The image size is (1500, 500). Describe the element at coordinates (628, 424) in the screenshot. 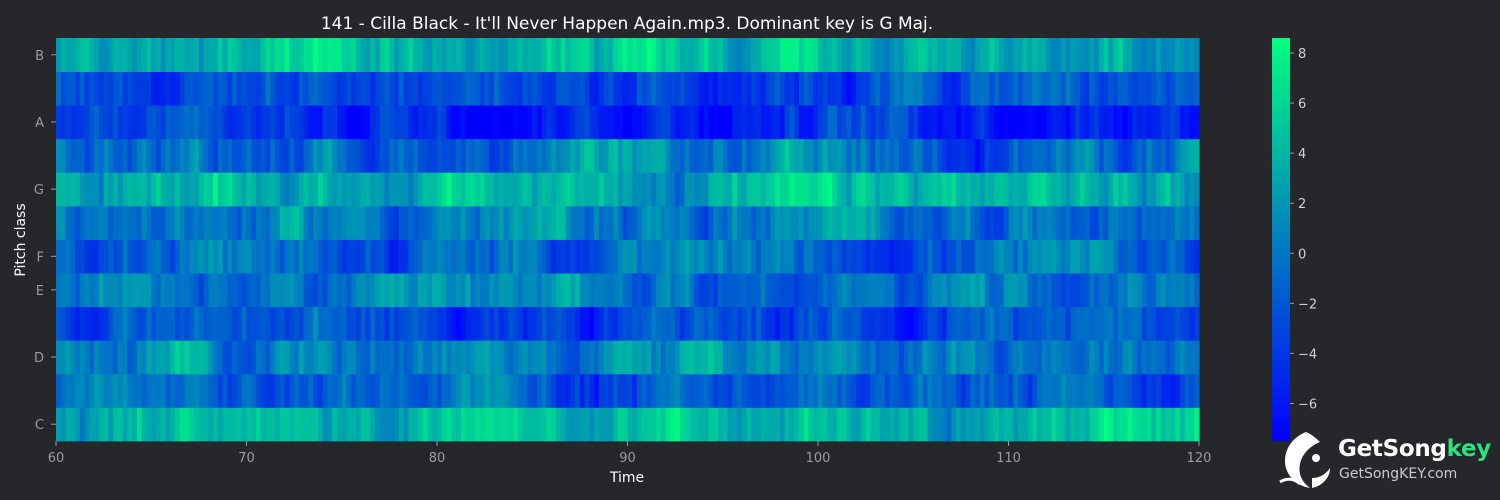

I see `heatmap-row-C` at that location.